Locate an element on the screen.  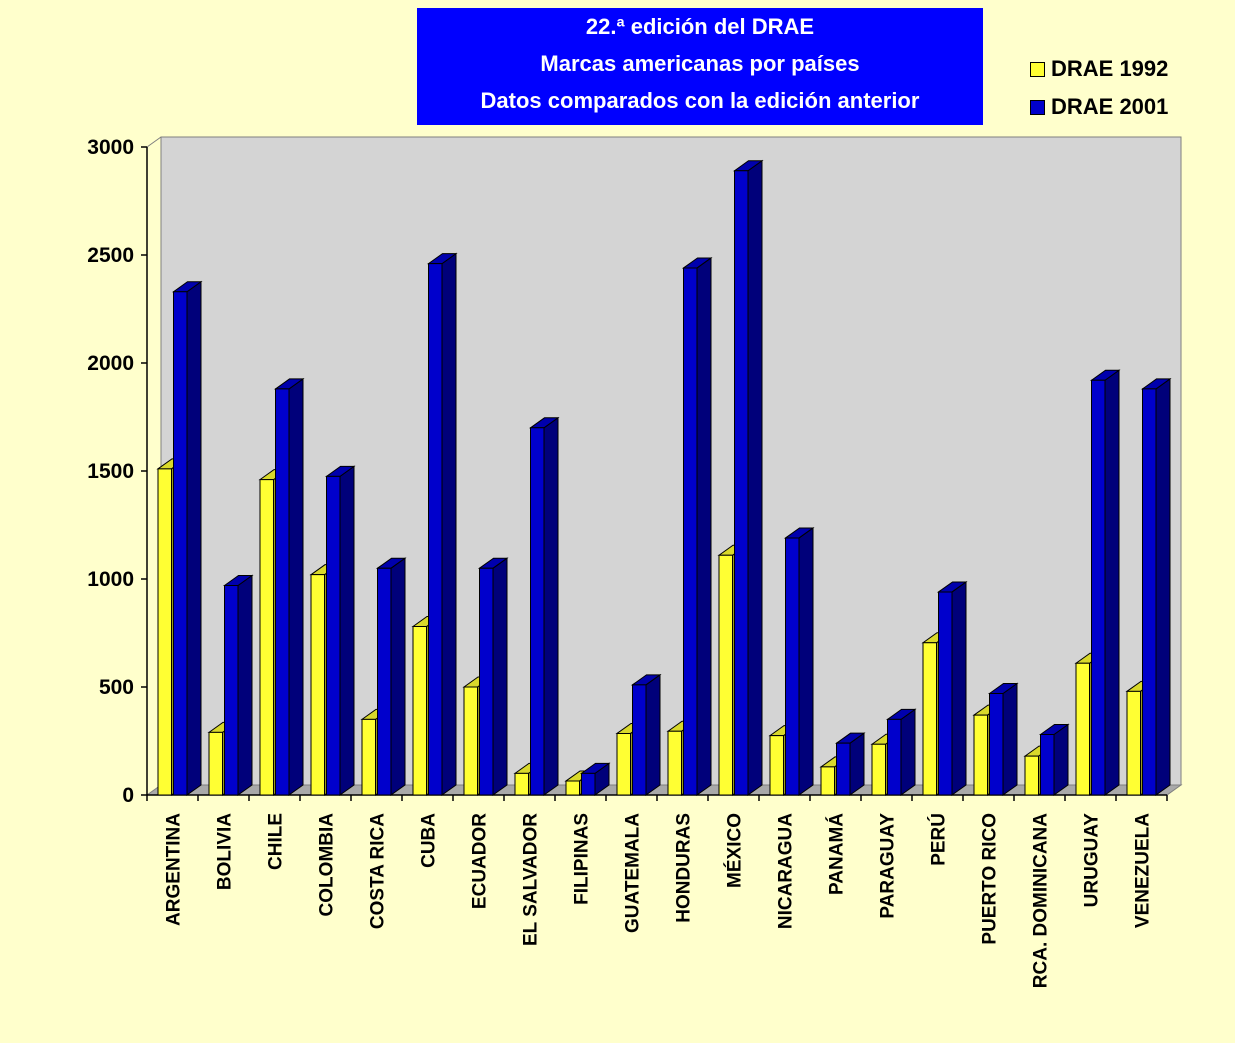
bar-drae-1992-el-salvador-face is located at coordinates (521, 784).